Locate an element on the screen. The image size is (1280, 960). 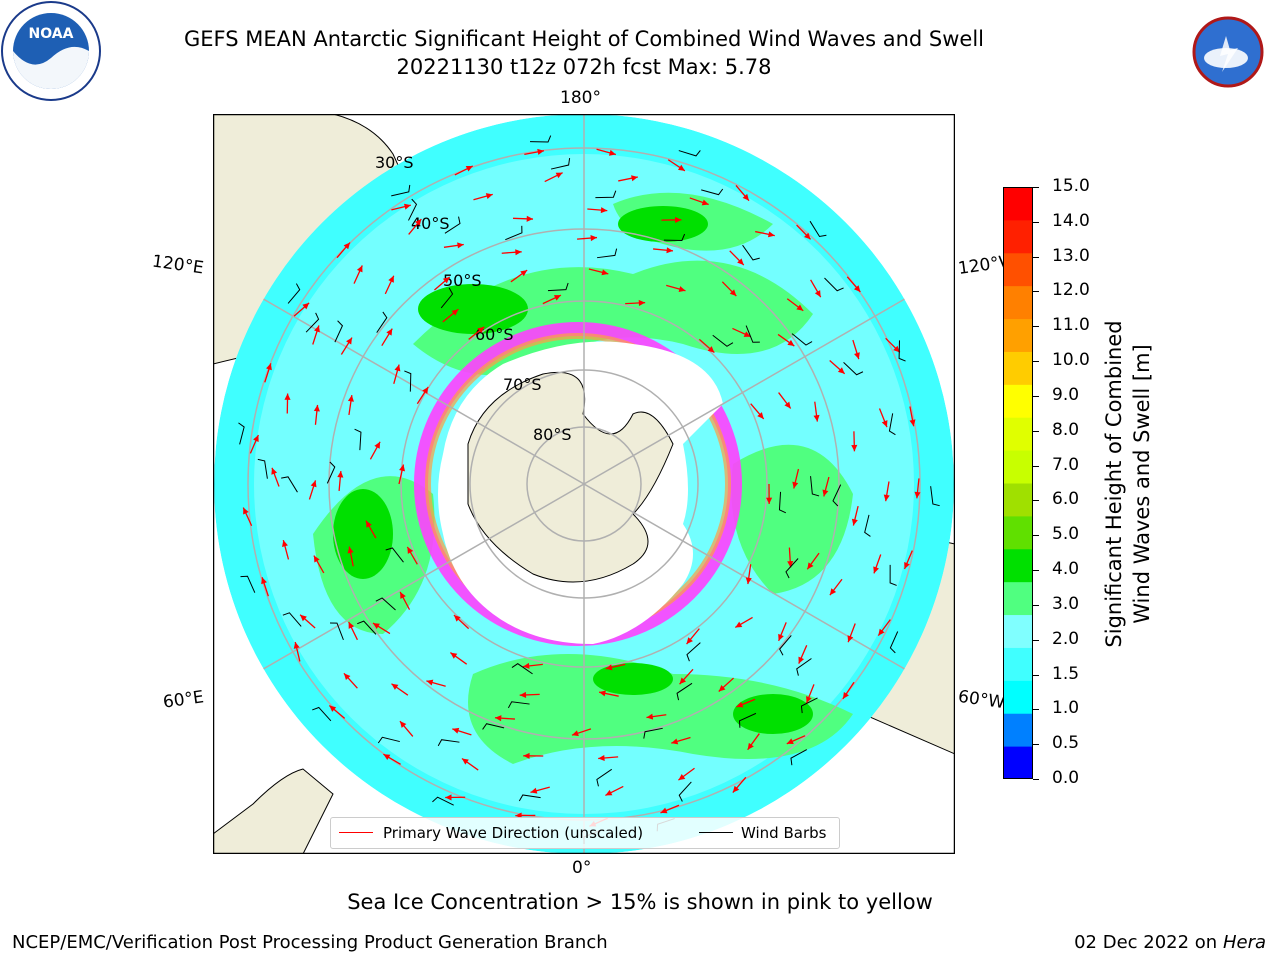
colorbar is located at coordinates (1018, 483).